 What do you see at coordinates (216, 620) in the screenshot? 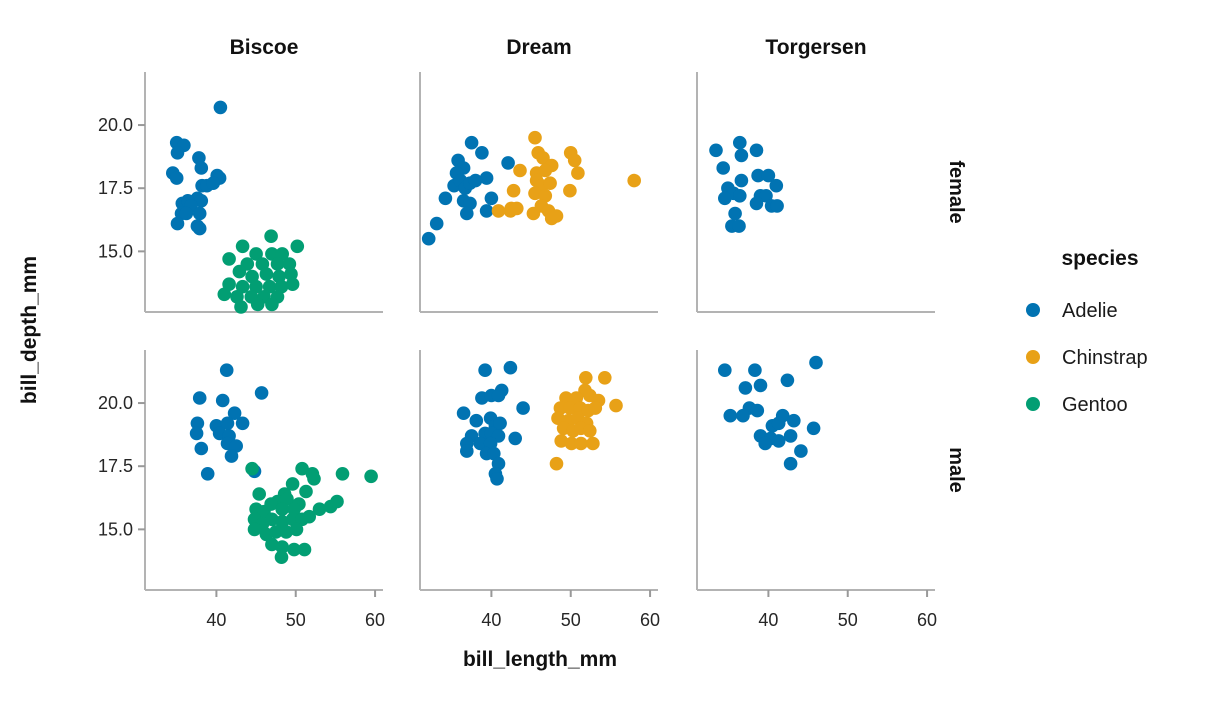
I see `x-tick-label: 40` at bounding box center [216, 620].